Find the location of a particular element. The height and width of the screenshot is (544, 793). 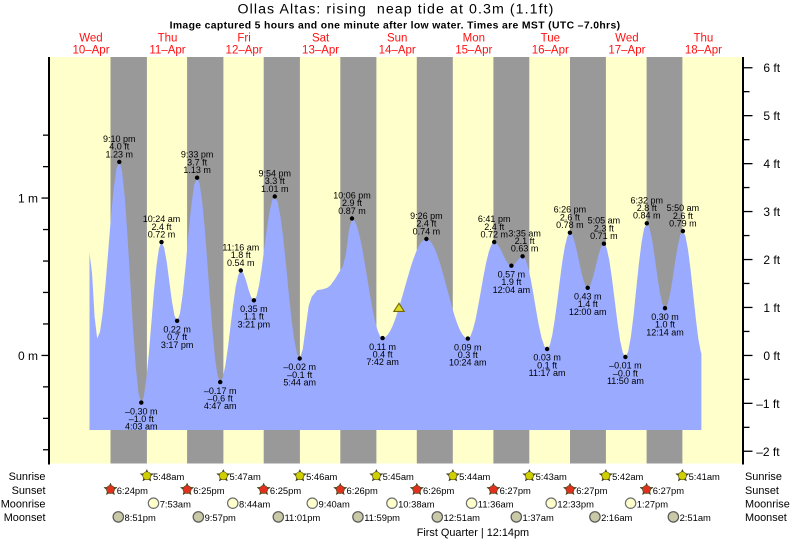

svg-text: 11:01pm is located at coordinates (303, 517).